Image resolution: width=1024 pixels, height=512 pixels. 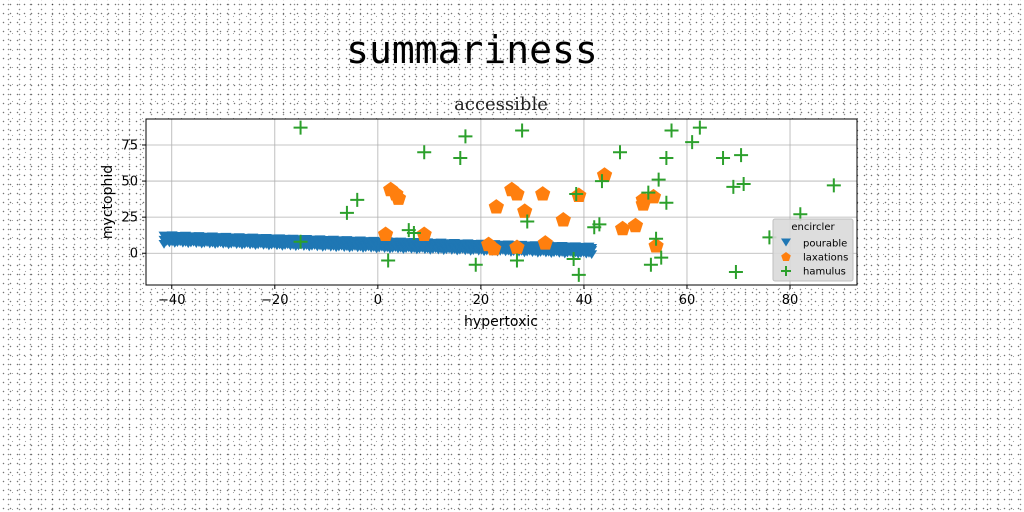 I want to click on legend-entry-pourable: pourable, so click(x=825, y=244).